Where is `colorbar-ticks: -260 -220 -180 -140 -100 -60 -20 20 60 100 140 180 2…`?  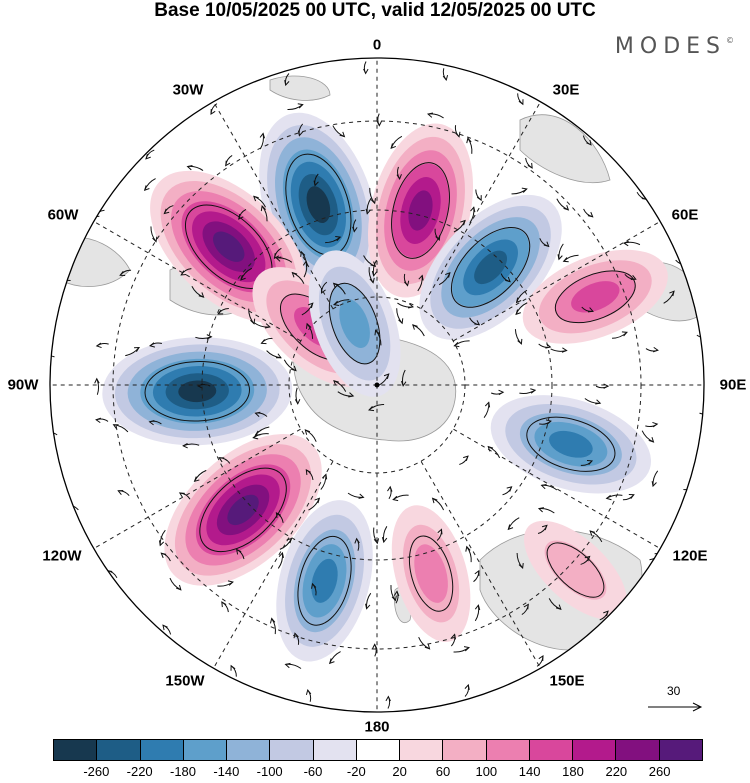
colorbar-ticks: -260 -220 -180 -140 -100 -60 -20 20 60 100 140 180 2… is located at coordinates (378, 773).